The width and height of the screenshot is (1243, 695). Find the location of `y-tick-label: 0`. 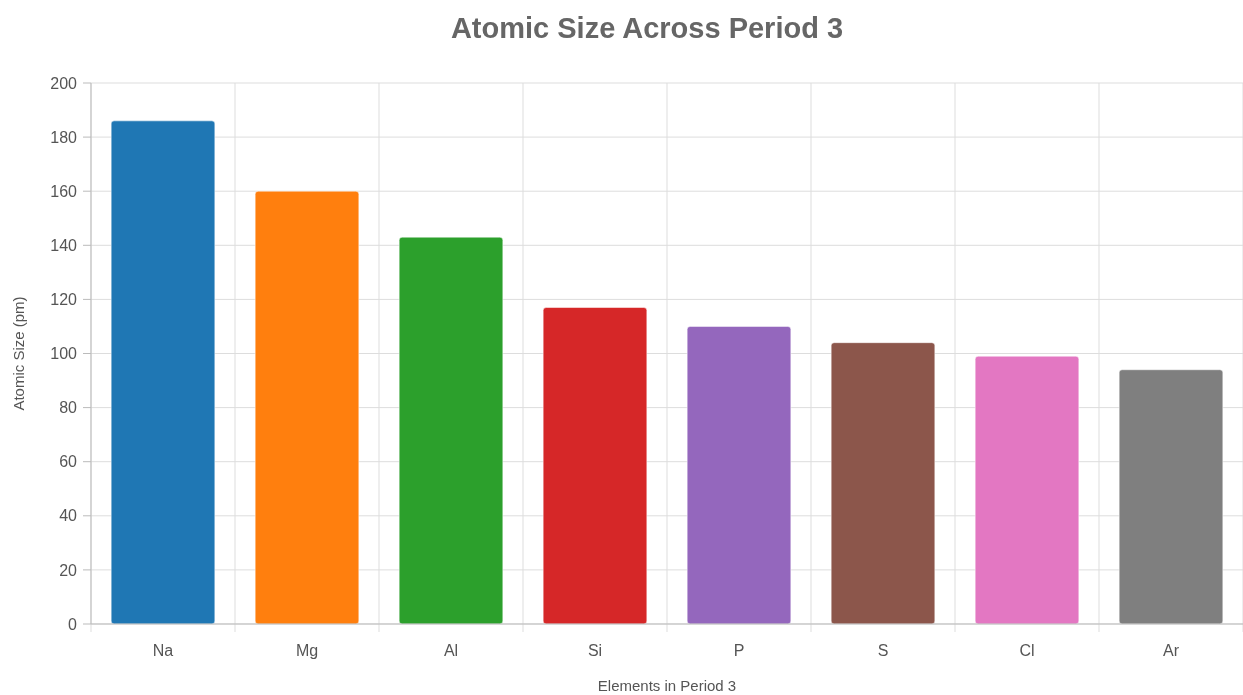

y-tick-label: 0 is located at coordinates (73, 624).